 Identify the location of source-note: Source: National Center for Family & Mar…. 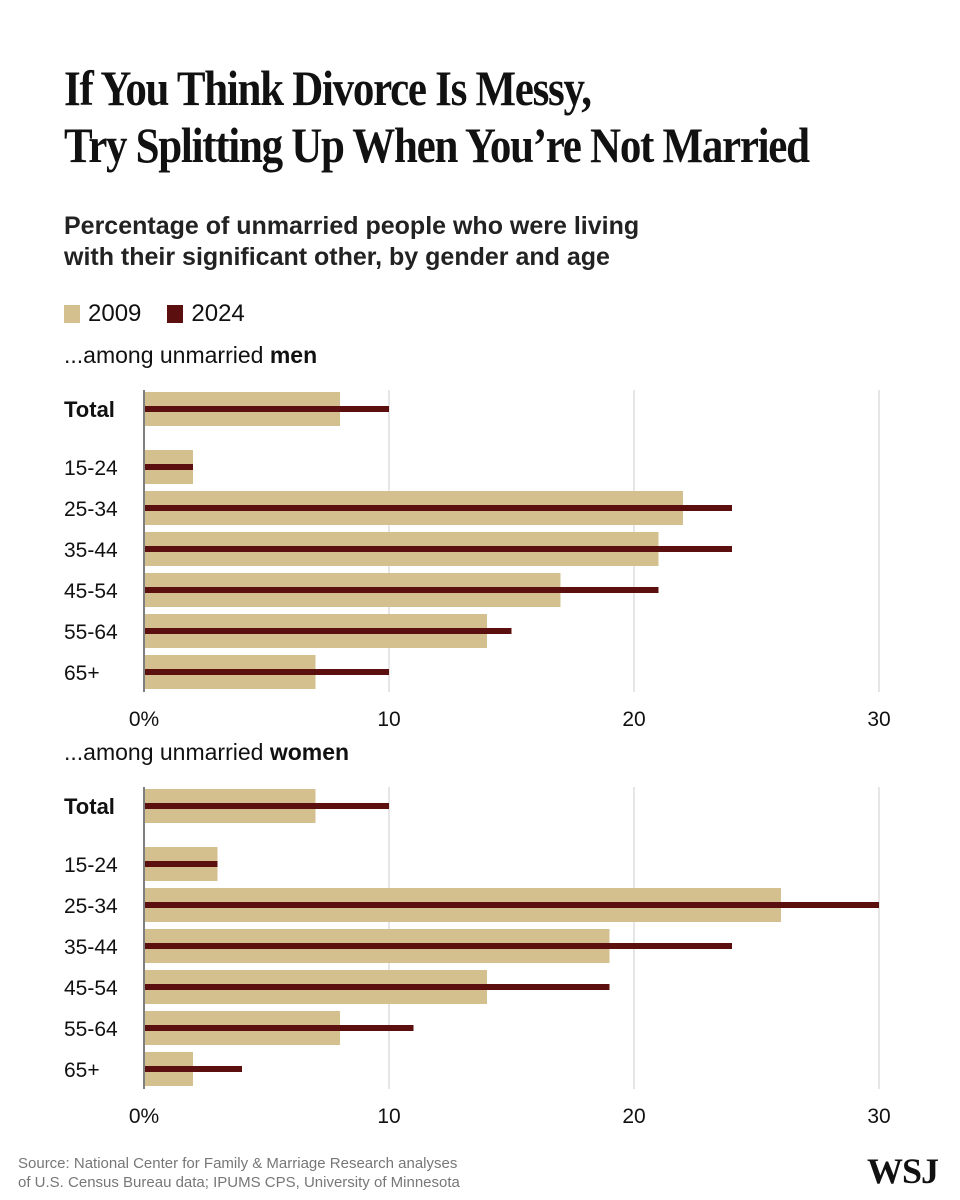
(239, 1173).